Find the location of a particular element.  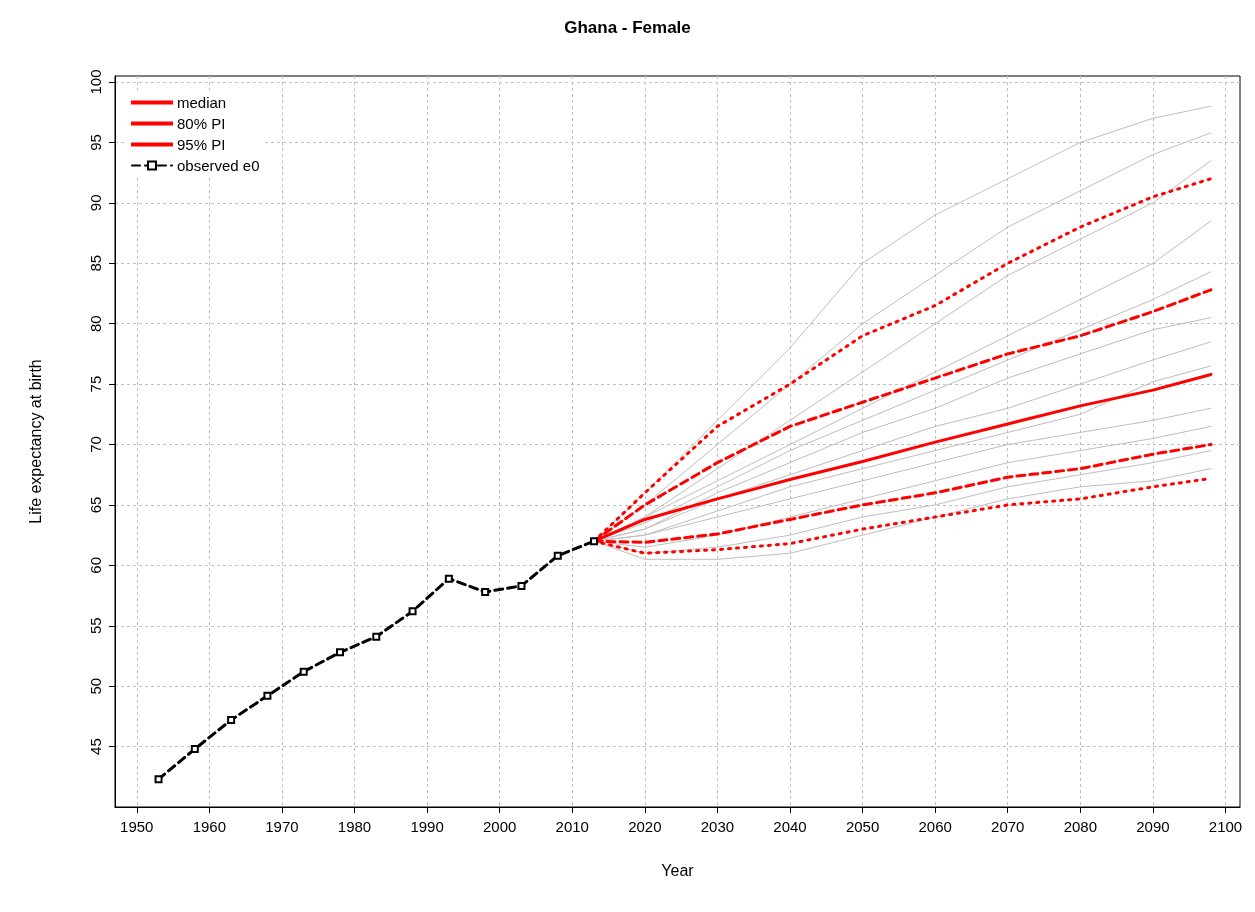

x-tick-label: 2070 is located at coordinates (1008, 826).